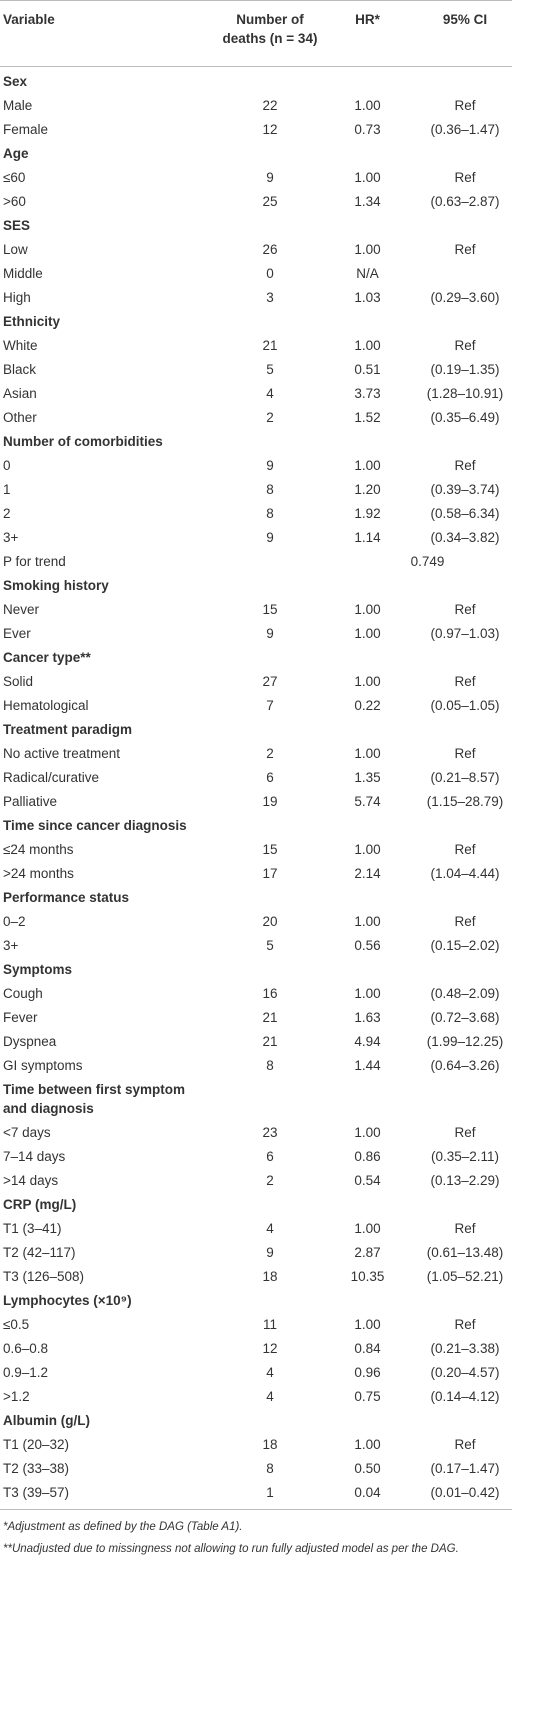  Describe the element at coordinates (256, 66) in the screenshot. I see `header-rule` at that location.